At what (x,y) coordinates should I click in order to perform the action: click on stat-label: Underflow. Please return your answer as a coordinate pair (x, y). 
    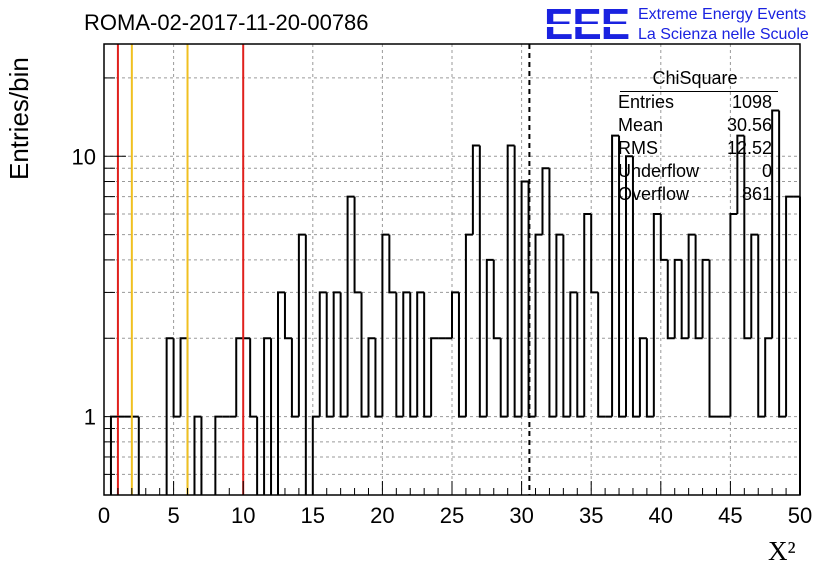
    Looking at the image, I should click on (659, 171).